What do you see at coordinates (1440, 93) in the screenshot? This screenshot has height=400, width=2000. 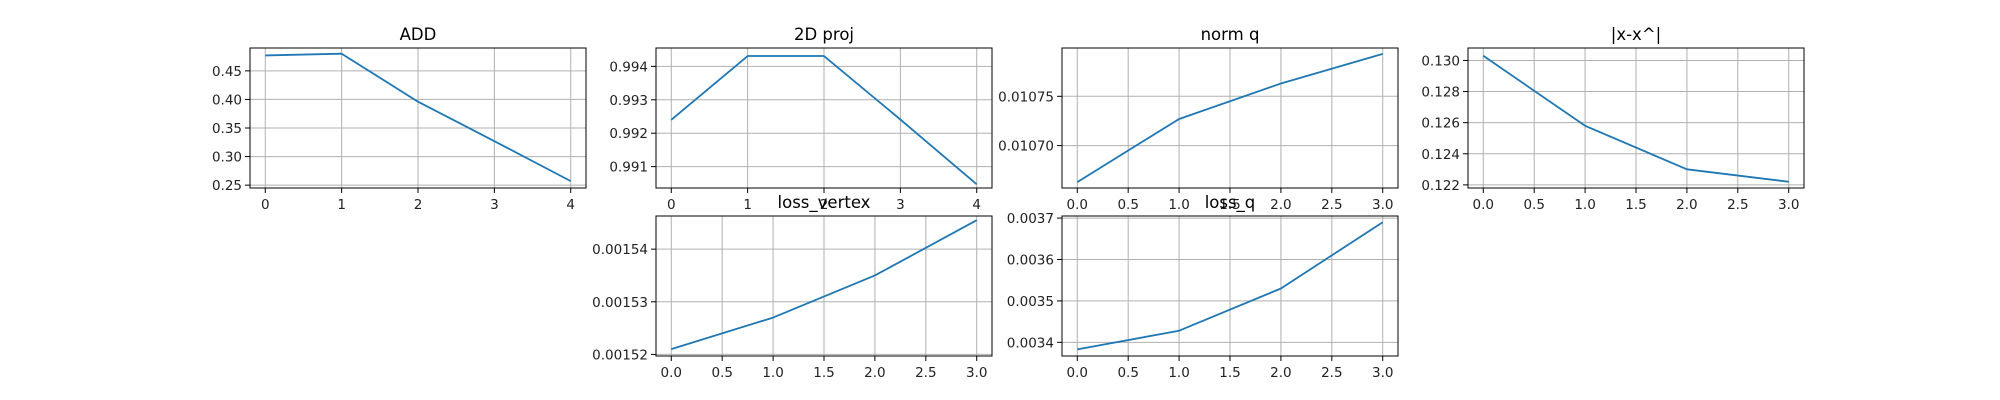 I see `y-tick-label: 0.128` at bounding box center [1440, 93].